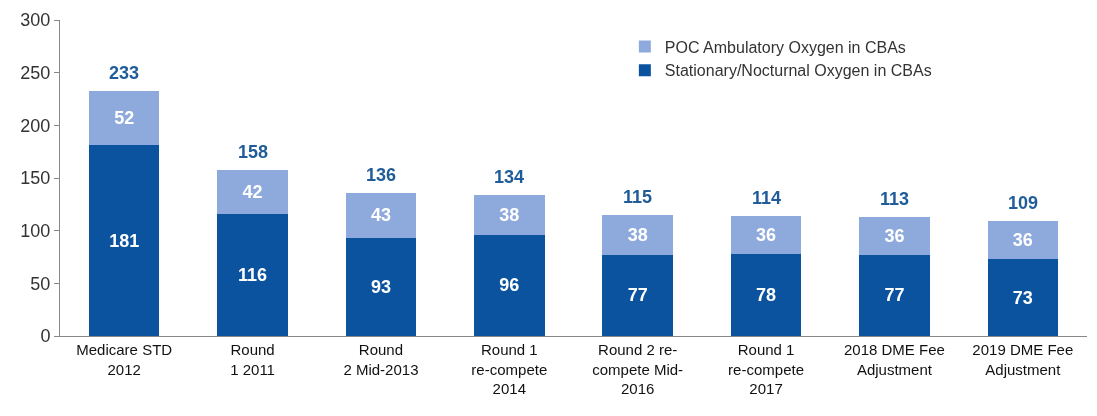 The width and height of the screenshot is (1097, 416). Describe the element at coordinates (509, 177) in the screenshot. I see `total-label: 134` at that location.